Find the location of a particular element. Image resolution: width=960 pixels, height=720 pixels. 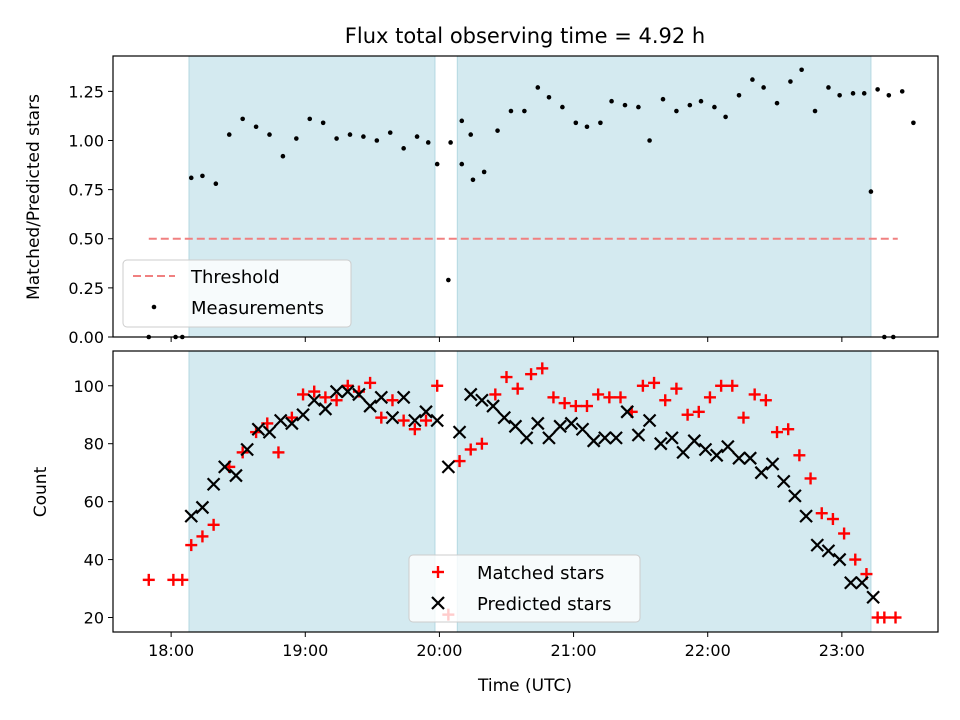

x-axis-label: Time (UTC) is located at coordinates (524, 686).